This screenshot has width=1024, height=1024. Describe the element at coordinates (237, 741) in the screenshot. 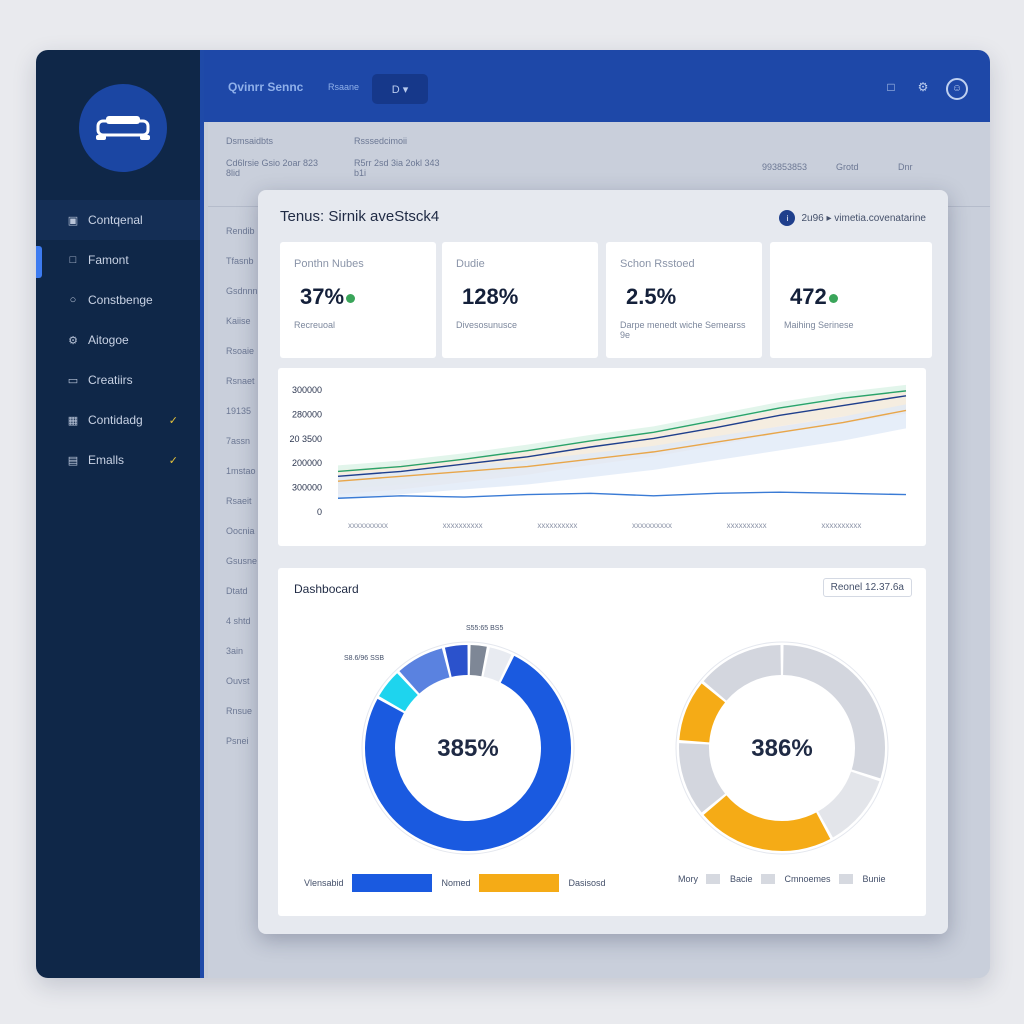

I see `background-list-item: Psnei` at that location.